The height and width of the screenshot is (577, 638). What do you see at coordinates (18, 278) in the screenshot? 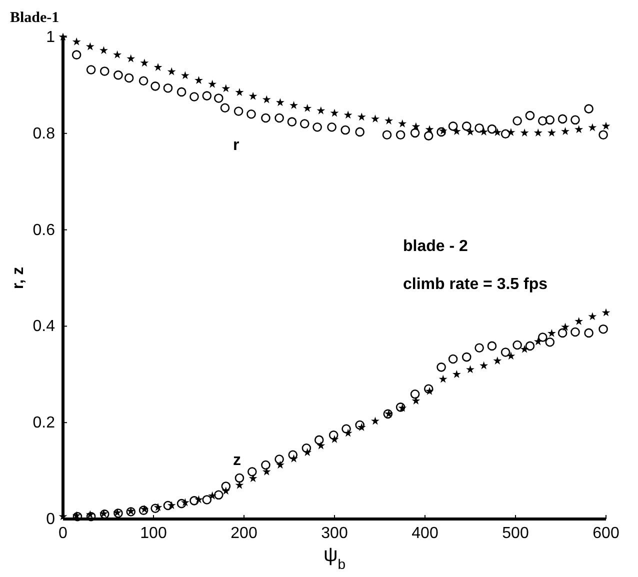
I see `y-axis-title: r, z` at bounding box center [18, 278].